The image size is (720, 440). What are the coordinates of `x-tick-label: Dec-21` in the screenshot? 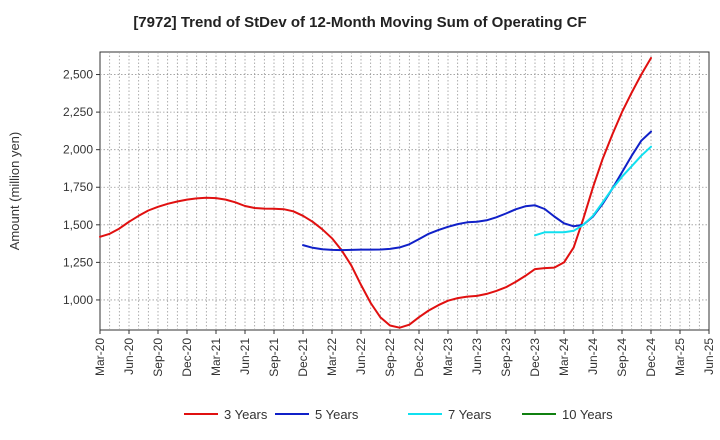 It's located at (303, 357).